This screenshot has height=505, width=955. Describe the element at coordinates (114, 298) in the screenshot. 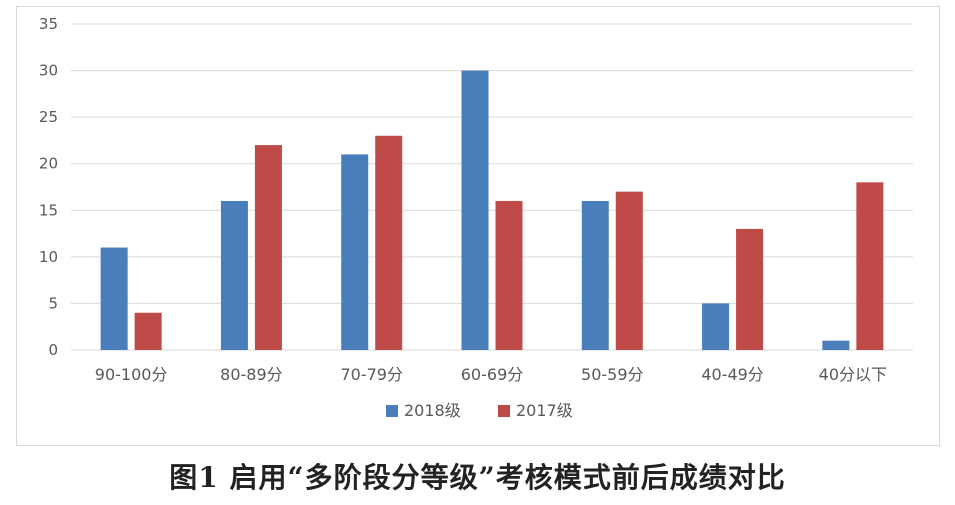

I see `bar-2018级-90-100分` at that location.